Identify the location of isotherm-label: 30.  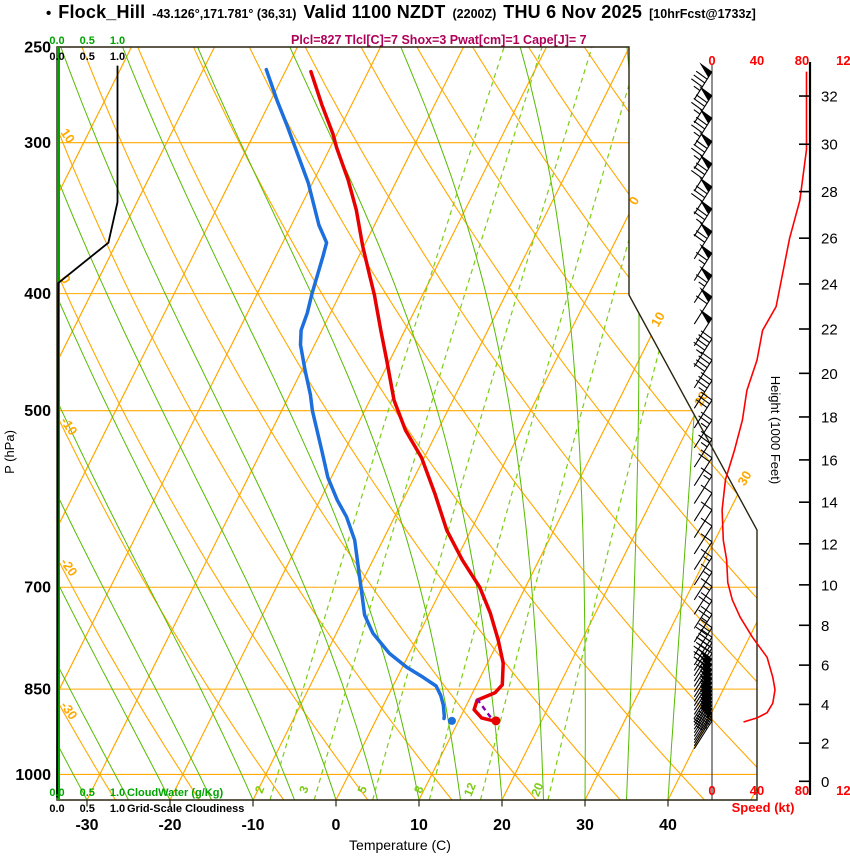
(744, 478).